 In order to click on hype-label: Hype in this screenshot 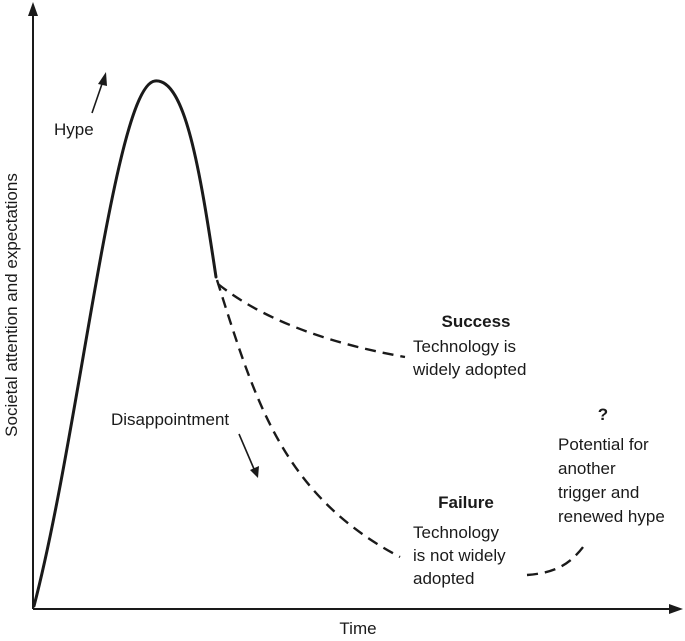, I will do `click(74, 129)`.